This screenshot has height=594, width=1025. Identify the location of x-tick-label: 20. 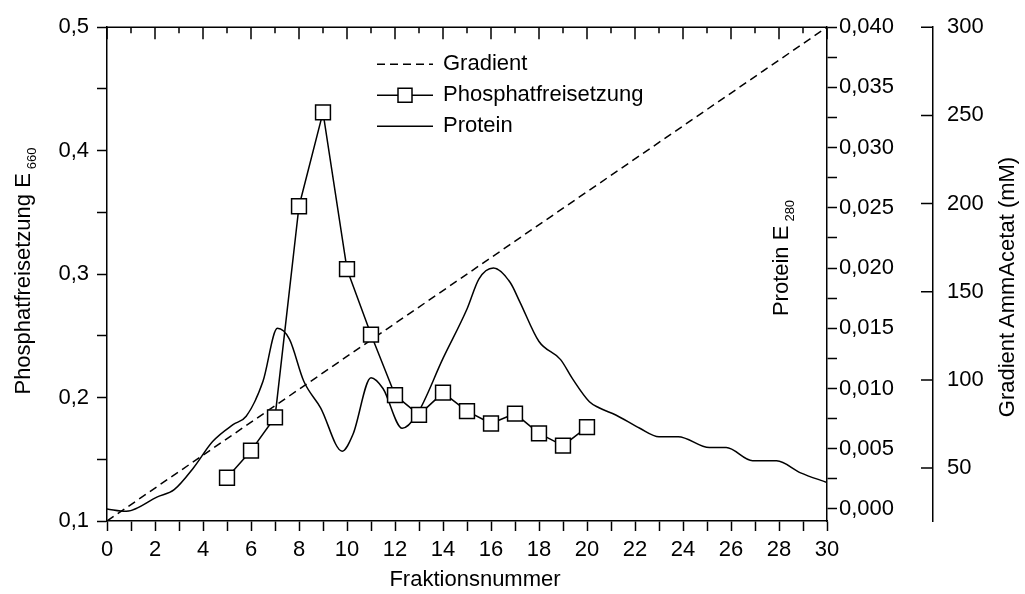
(587, 549).